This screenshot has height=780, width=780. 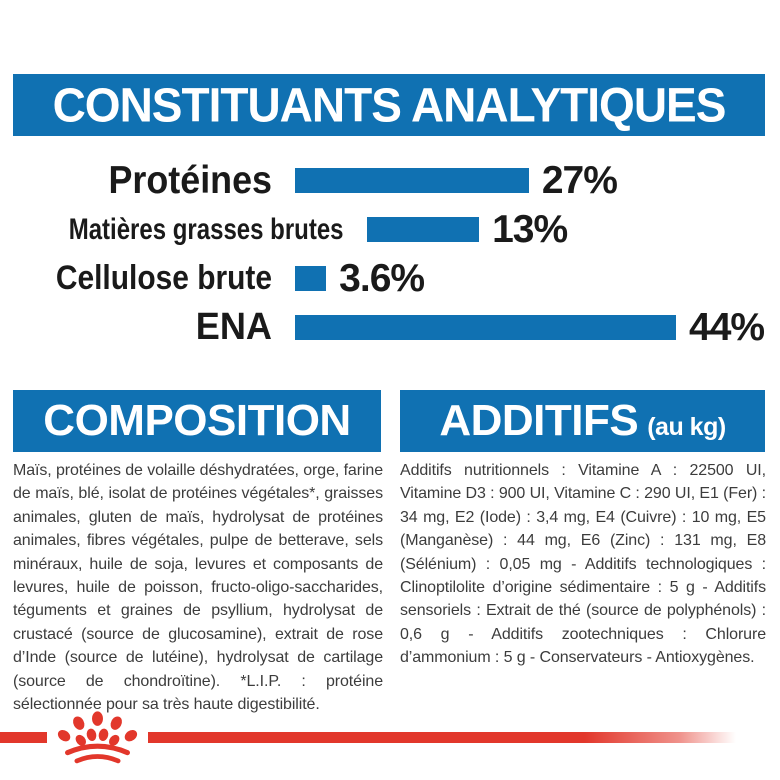 I want to click on analytical-constituents-title: CONSTITUANTS ANALYTIQUES, so click(x=389, y=105).